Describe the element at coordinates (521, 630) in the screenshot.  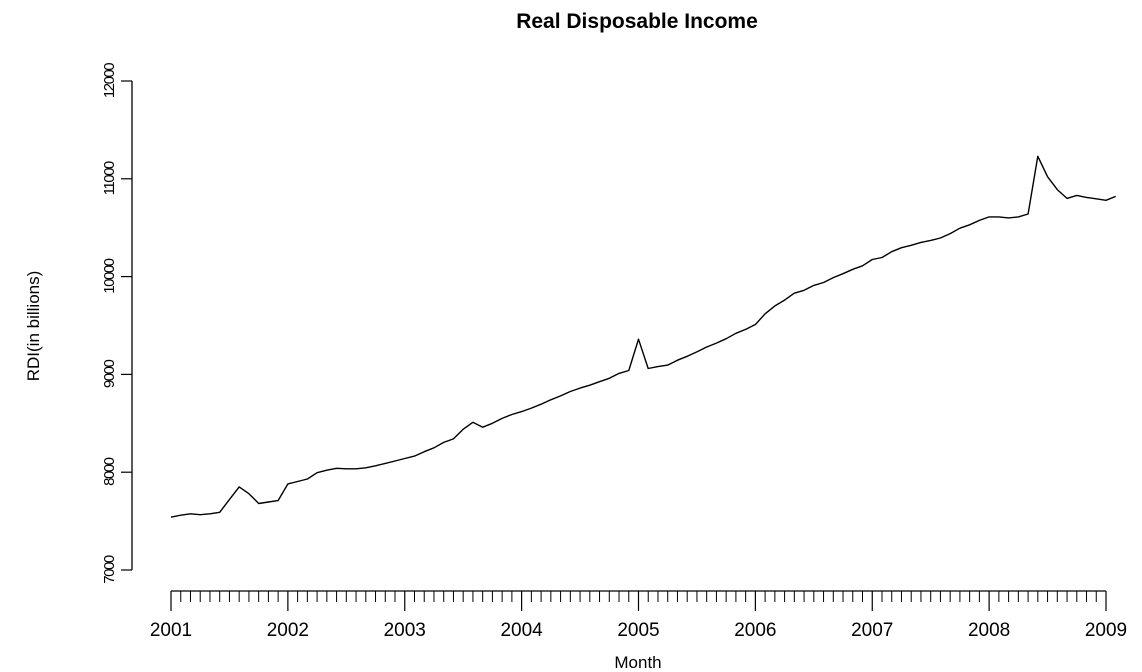
I see `x-tick-label: 2004` at that location.